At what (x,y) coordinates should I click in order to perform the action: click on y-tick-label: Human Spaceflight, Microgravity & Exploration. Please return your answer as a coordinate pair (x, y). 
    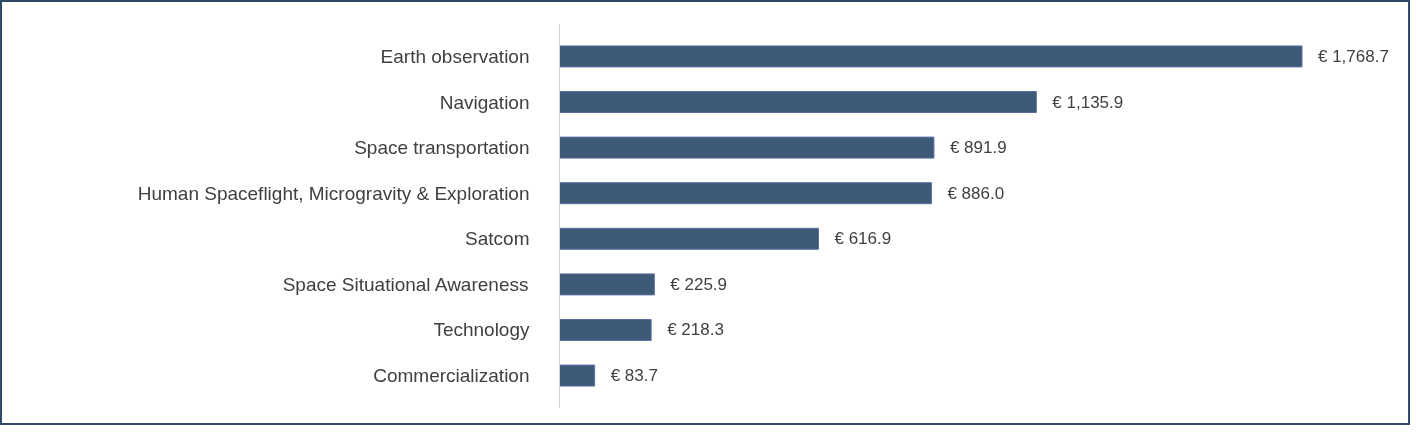
    Looking at the image, I should click on (333, 193).